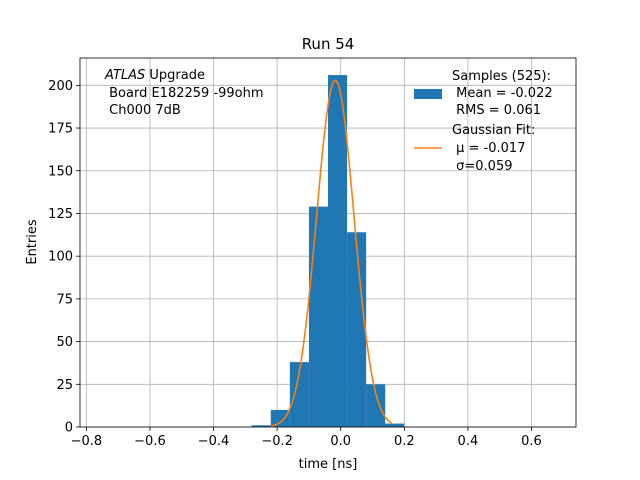 This screenshot has width=640, height=480. I want to click on annotation-upgrade: Upgrade, so click(175, 75).